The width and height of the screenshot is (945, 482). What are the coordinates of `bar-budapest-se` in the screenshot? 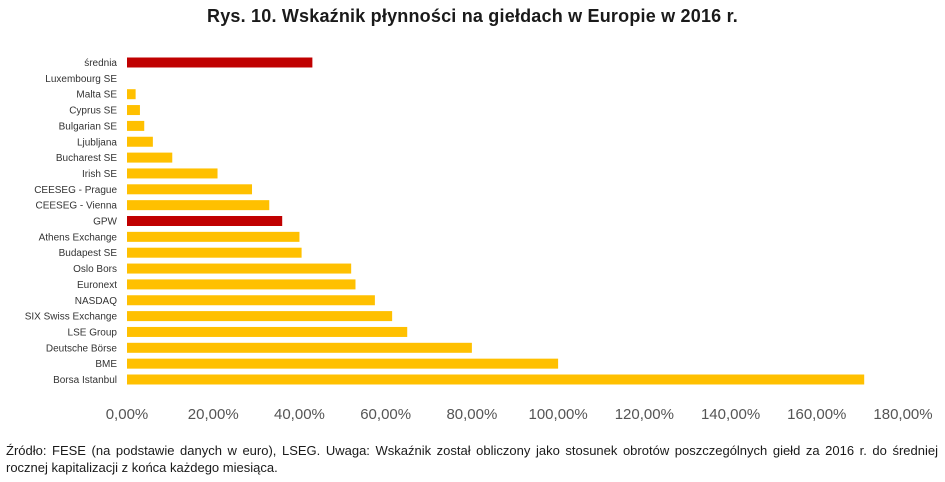 It's located at (214, 252).